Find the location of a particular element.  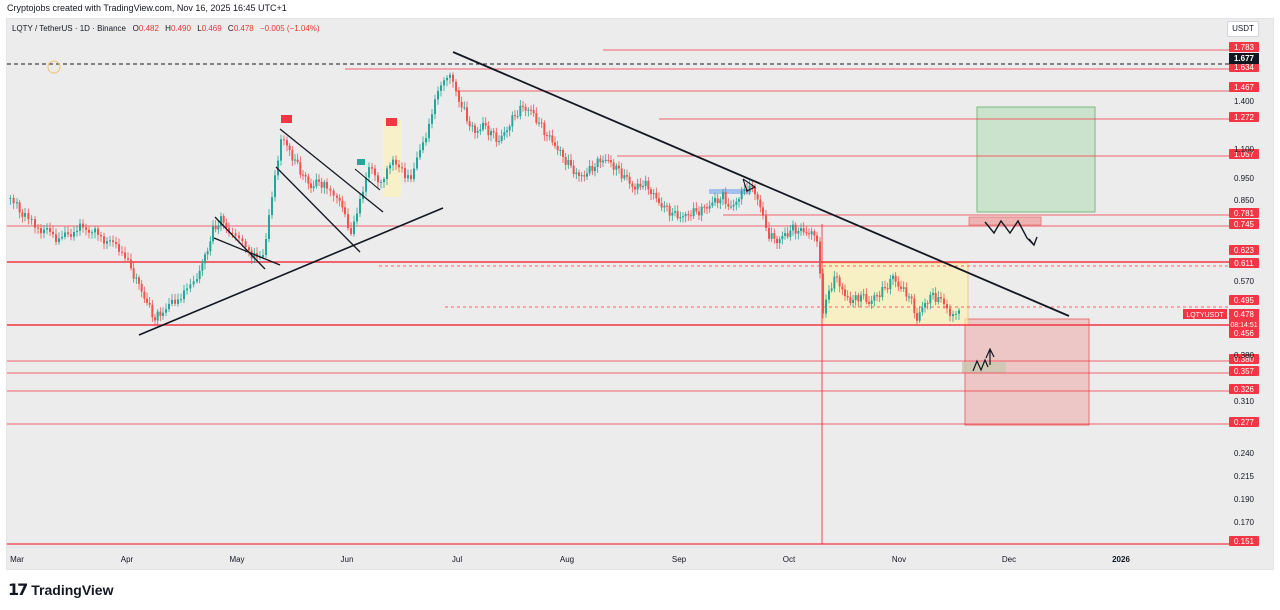

price-level-label: 0.611 is located at coordinates (1244, 263).